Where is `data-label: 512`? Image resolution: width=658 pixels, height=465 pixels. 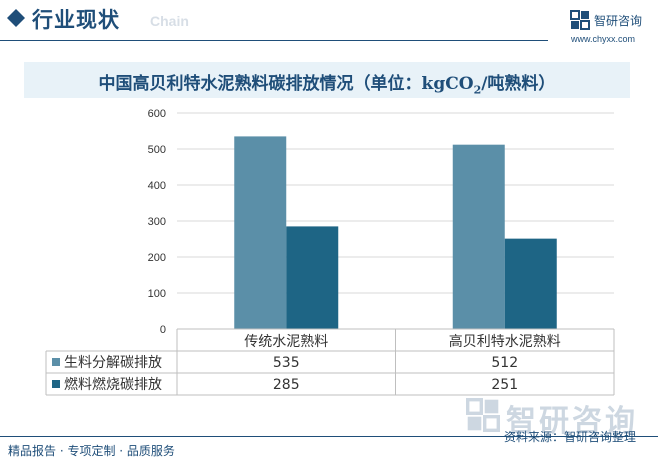
data-label: 512 is located at coordinates (504, 363).